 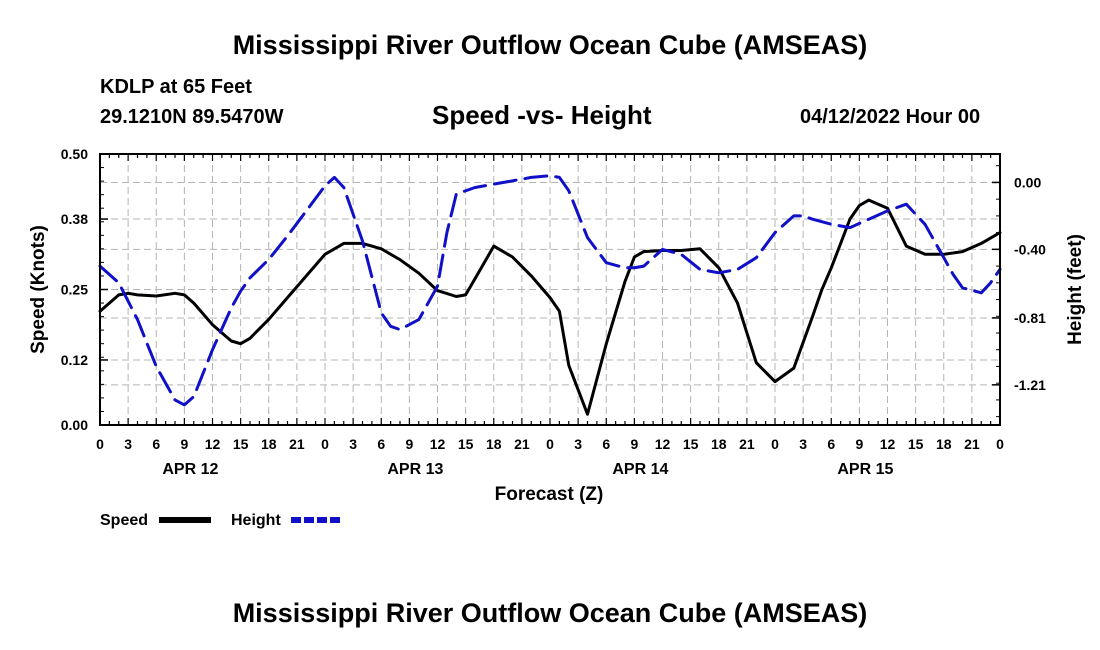 I want to click on date-label: APR 12, so click(x=190, y=469).